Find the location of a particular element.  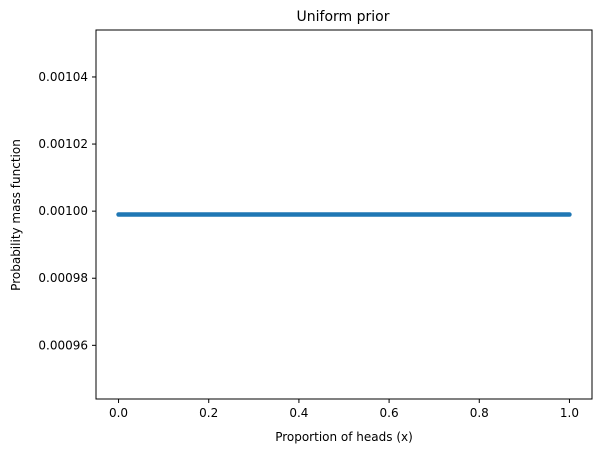

x-tick-label: 0.2 is located at coordinates (208, 413).